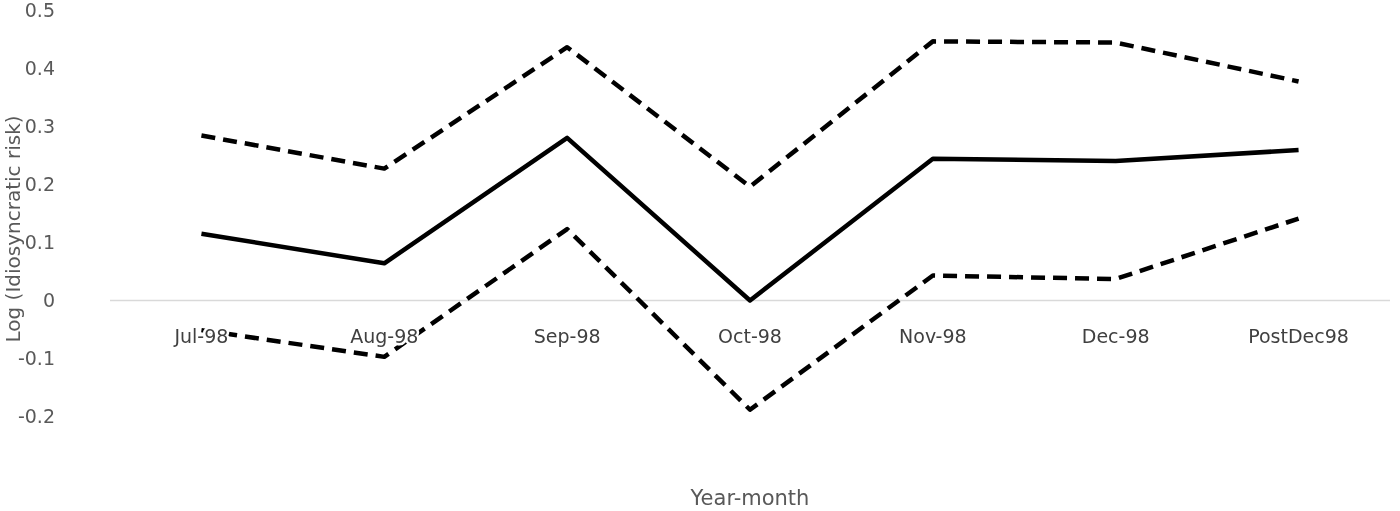  I want to click on y-tick-label: -0.1, so click(36, 358).